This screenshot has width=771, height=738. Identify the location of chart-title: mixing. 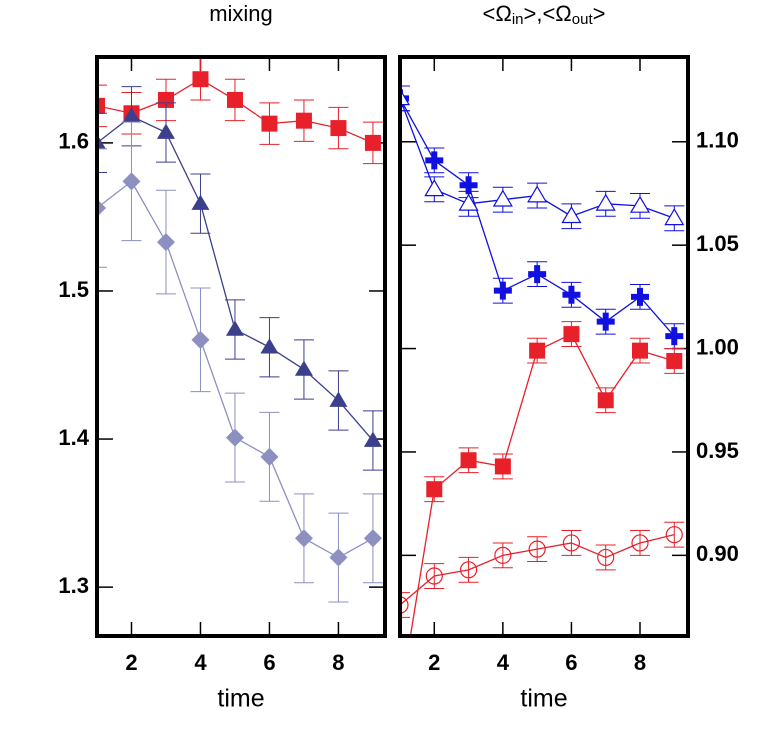
(241, 13).